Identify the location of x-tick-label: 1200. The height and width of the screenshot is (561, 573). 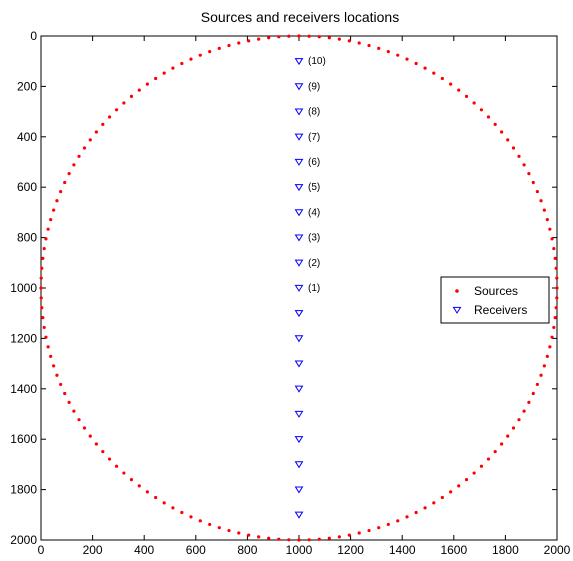
(350, 550).